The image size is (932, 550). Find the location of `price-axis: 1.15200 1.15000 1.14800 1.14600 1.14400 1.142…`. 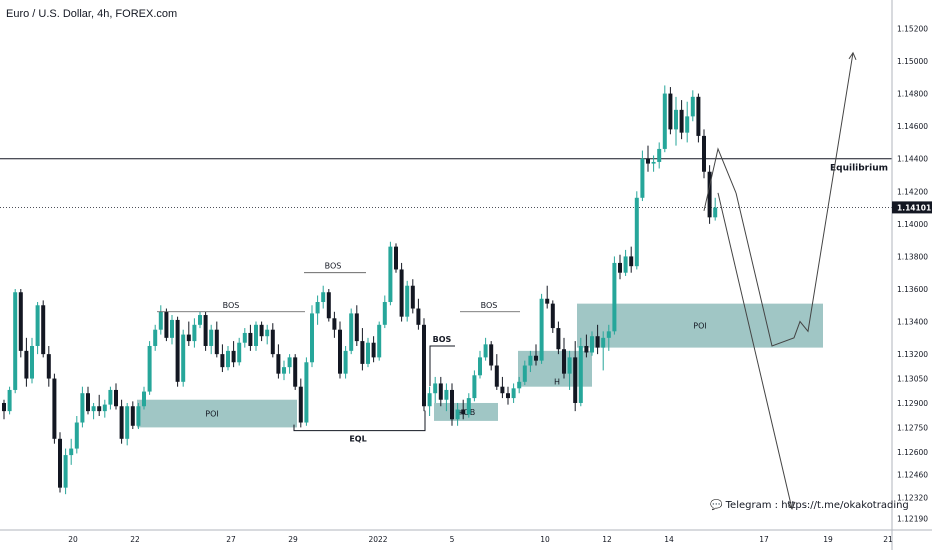

price-axis: 1.15200 1.15000 1.14800 1.14600 1.14400 1.142… is located at coordinates (911, 275).